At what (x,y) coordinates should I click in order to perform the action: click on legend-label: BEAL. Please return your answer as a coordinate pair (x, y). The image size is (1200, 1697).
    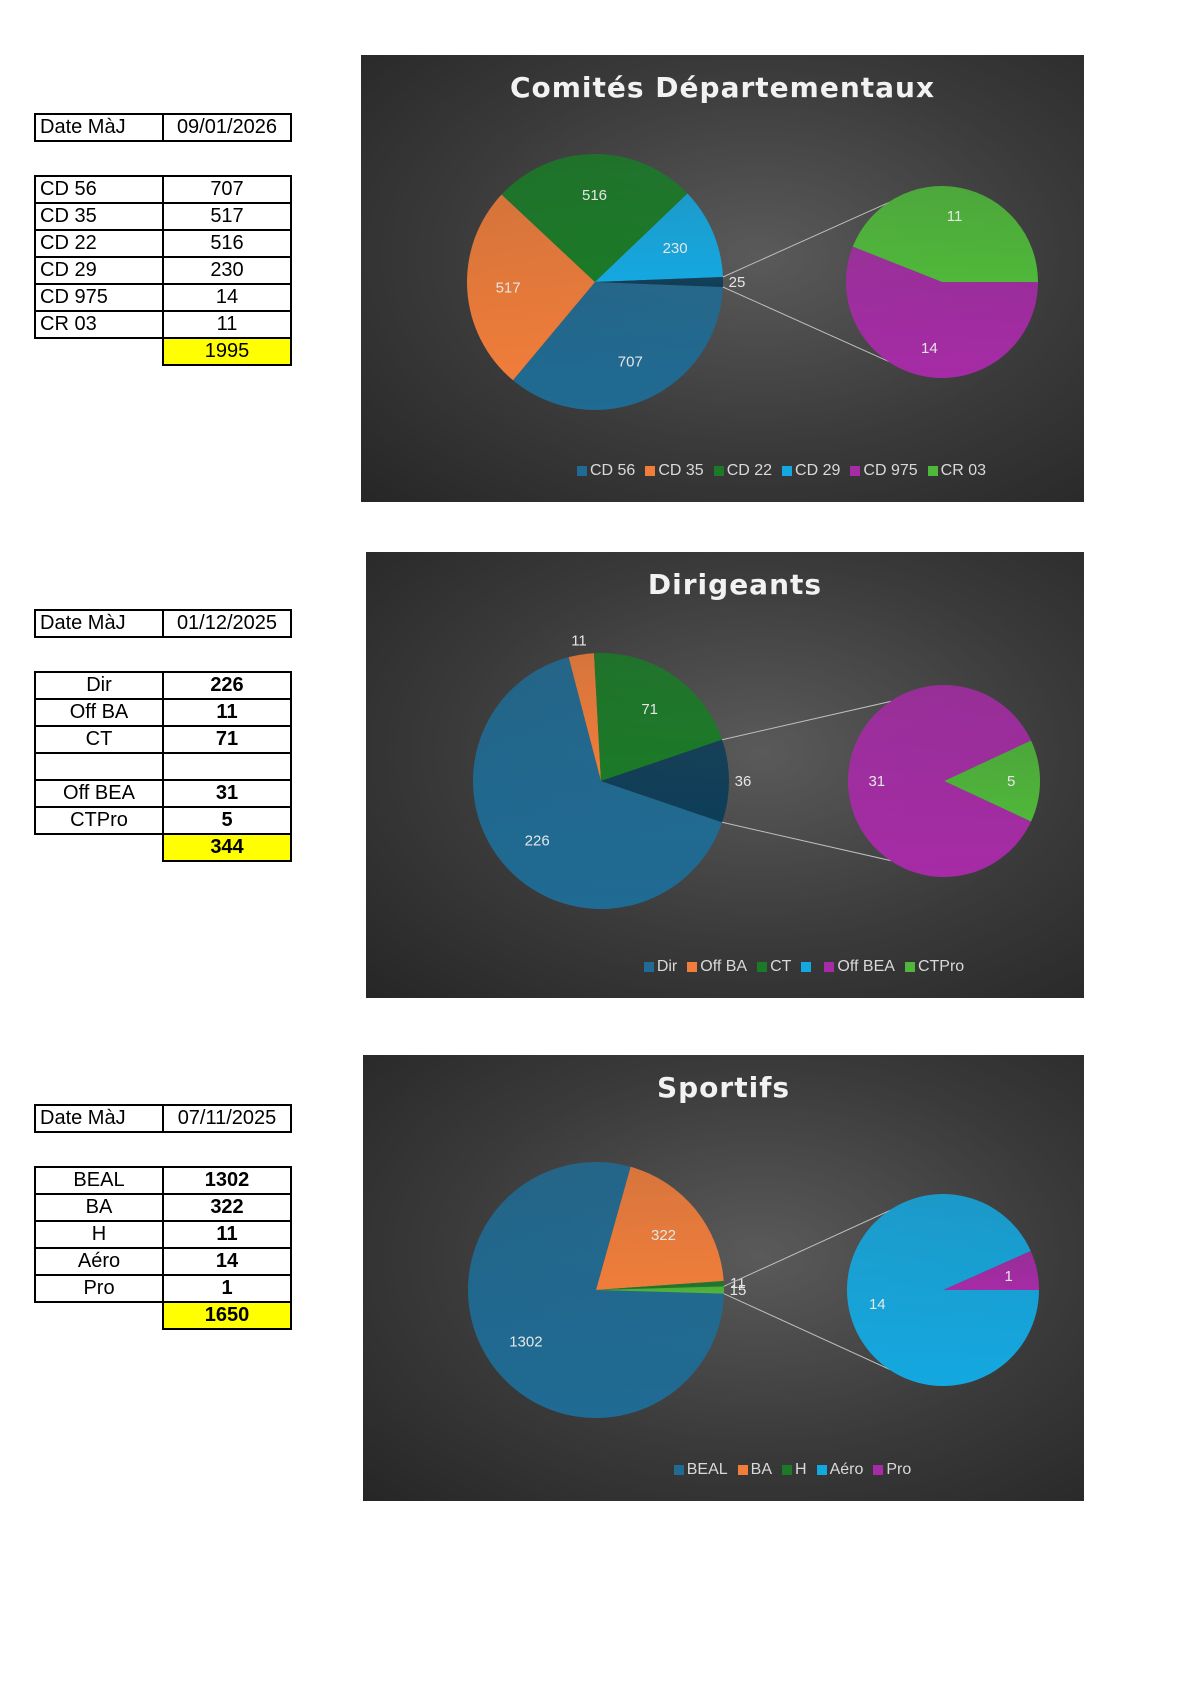
    Looking at the image, I should click on (707, 1469).